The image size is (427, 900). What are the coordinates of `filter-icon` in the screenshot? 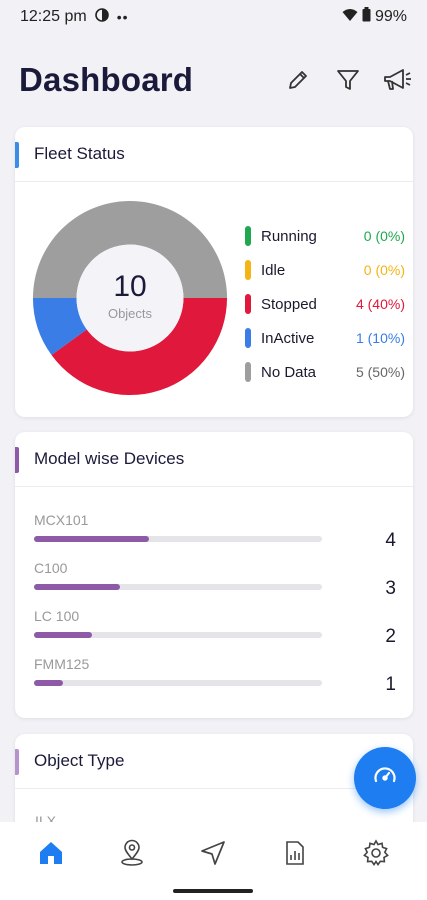 It's located at (348, 80).